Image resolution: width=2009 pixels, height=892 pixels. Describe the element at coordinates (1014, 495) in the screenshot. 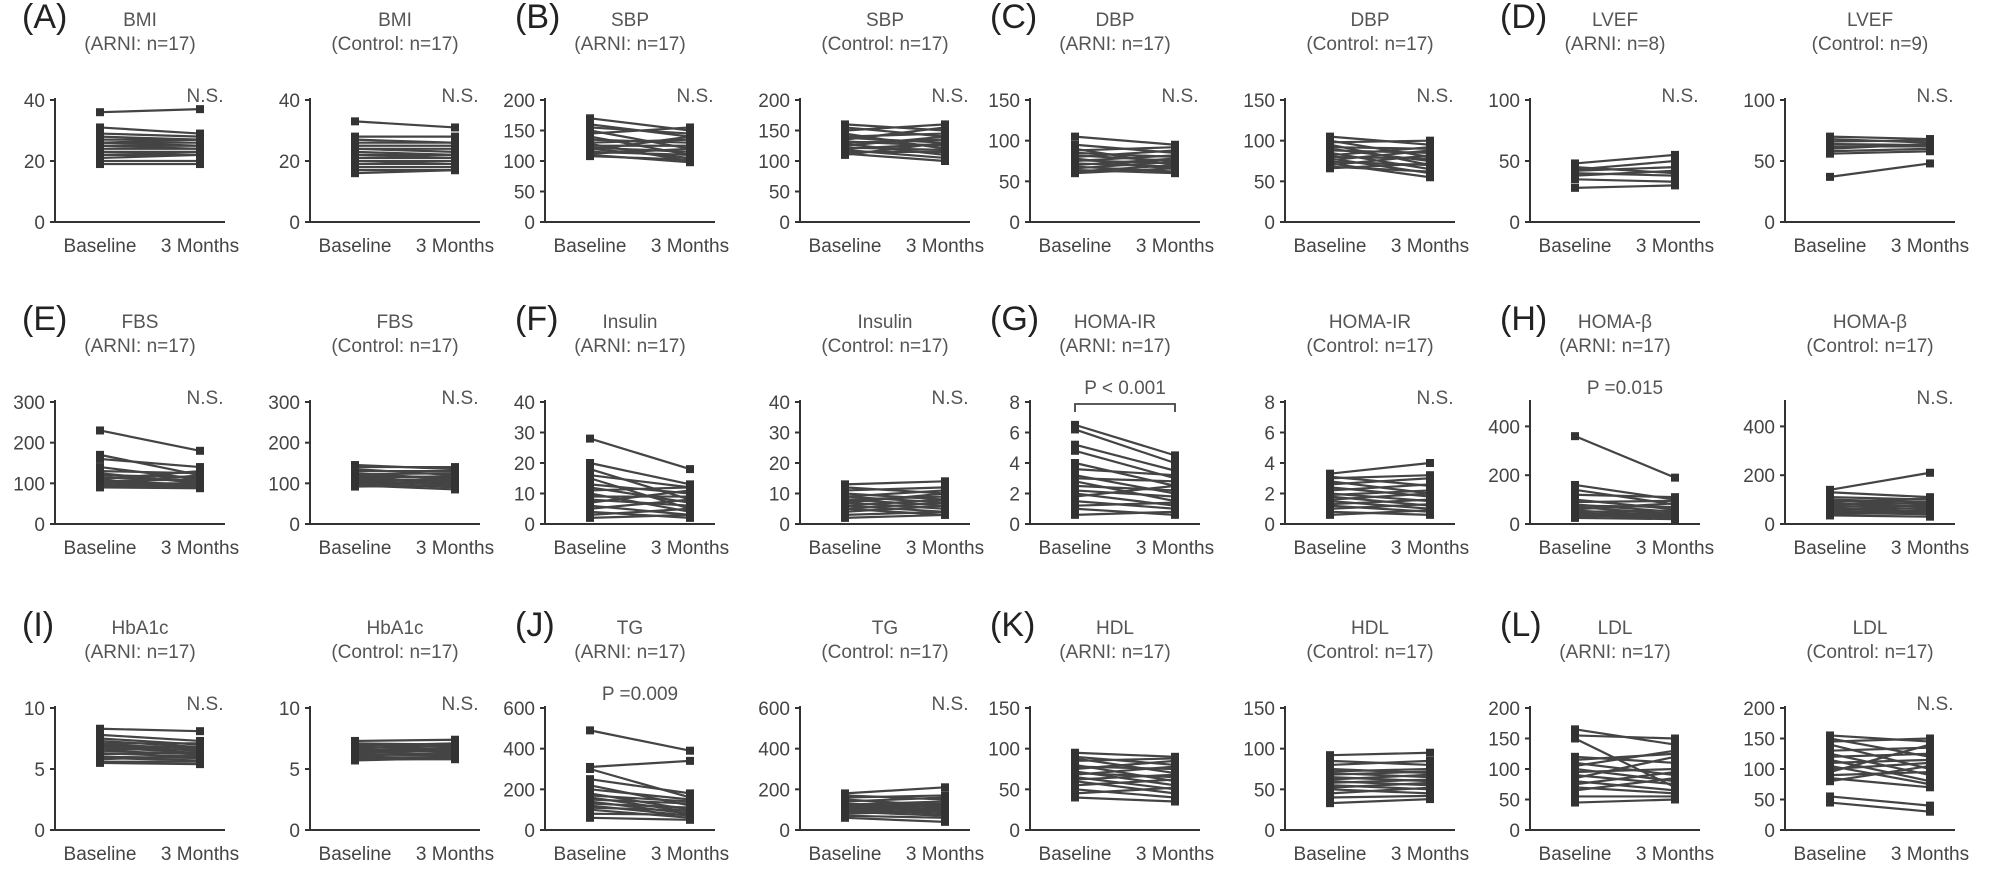

I see `y-tick-label: 2` at that location.